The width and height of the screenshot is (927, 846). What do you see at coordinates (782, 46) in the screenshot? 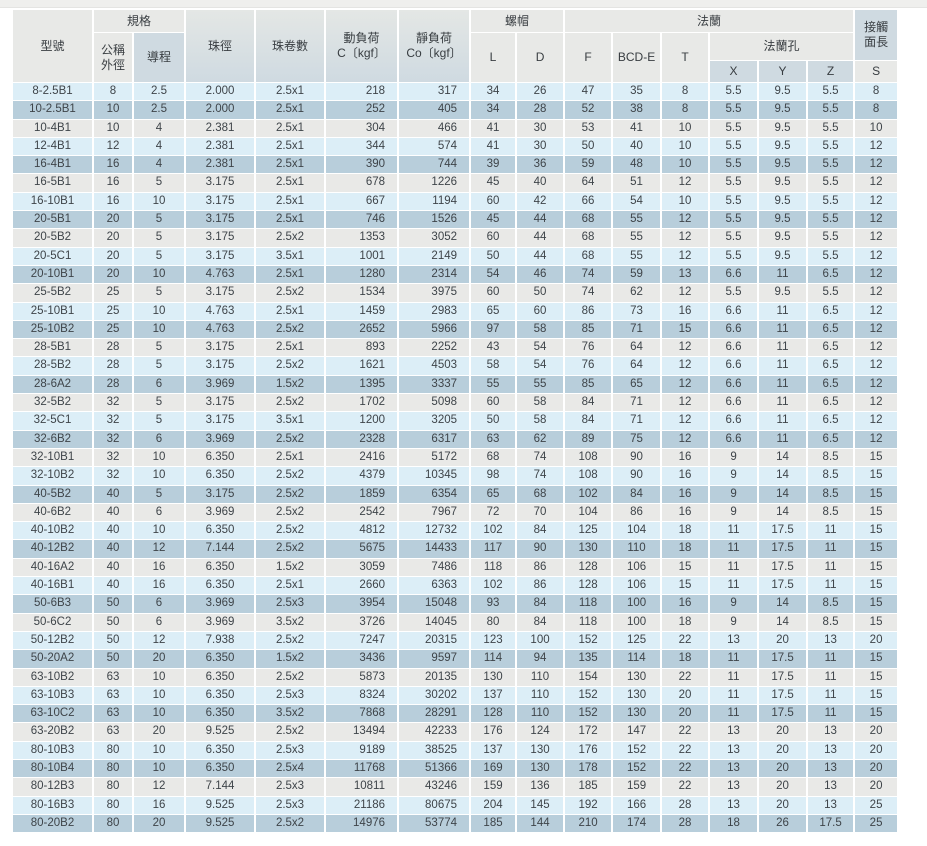
I see `col-header-flange-holes-group: 法蘭孔` at bounding box center [782, 46].